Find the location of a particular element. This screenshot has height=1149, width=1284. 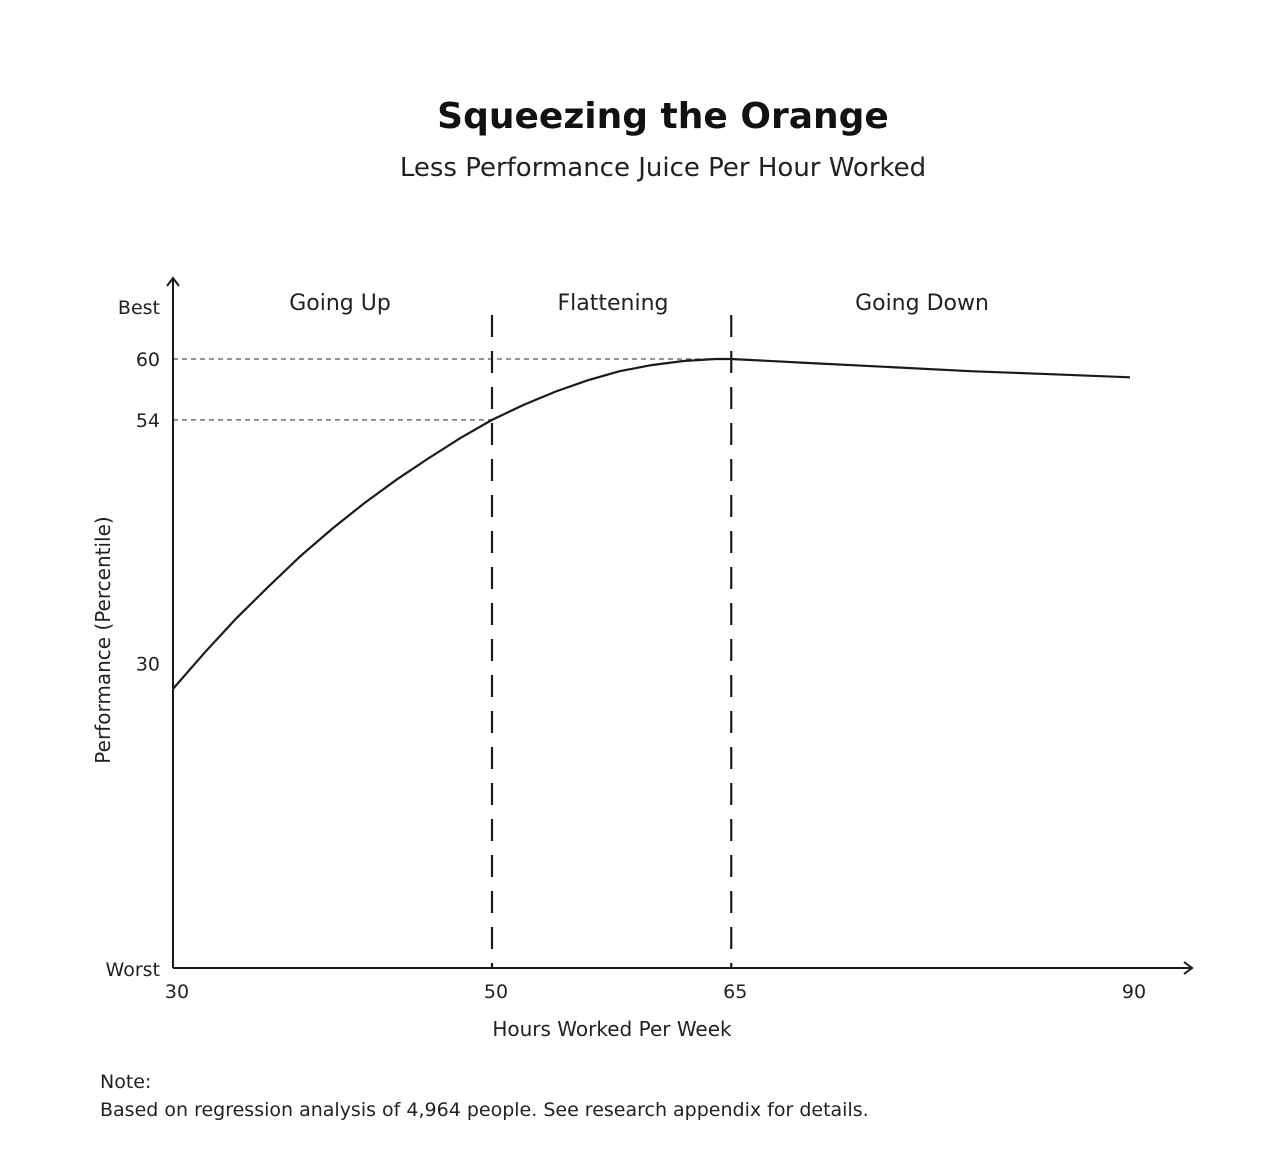

x-tick-label-90: 90 is located at coordinates (1134, 992).